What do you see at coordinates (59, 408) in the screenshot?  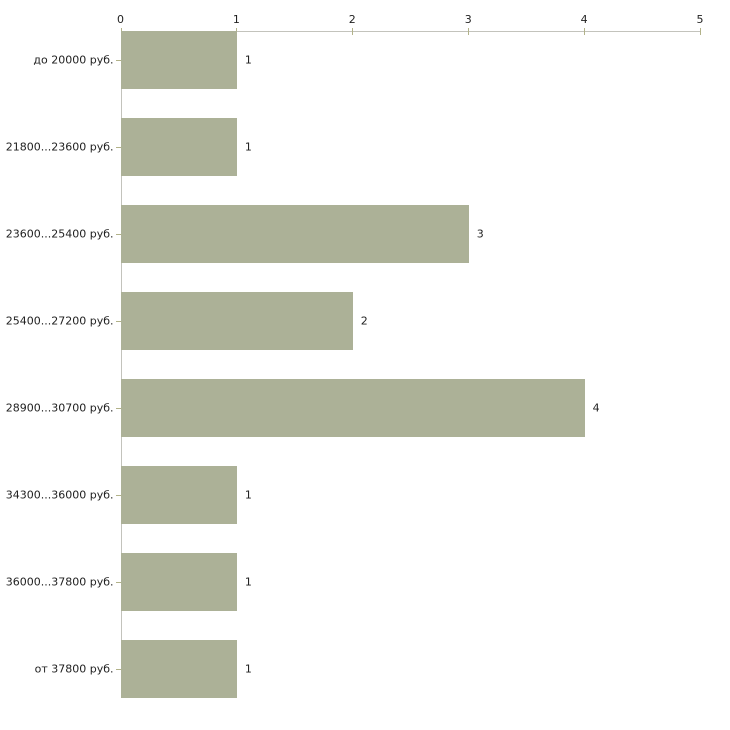 I see `category-label: 28900...30700 руб.` at bounding box center [59, 408].